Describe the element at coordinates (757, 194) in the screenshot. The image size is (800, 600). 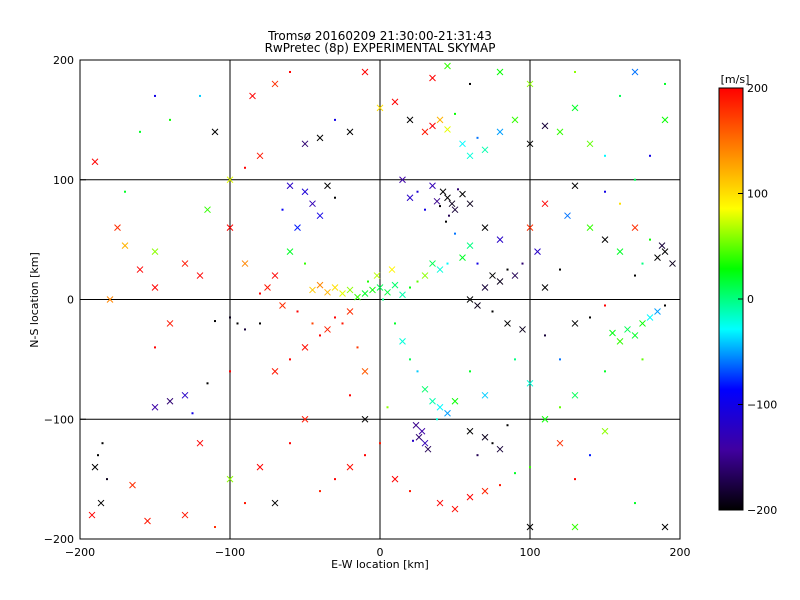
I see `colorbar-tick-label: 100` at that location.